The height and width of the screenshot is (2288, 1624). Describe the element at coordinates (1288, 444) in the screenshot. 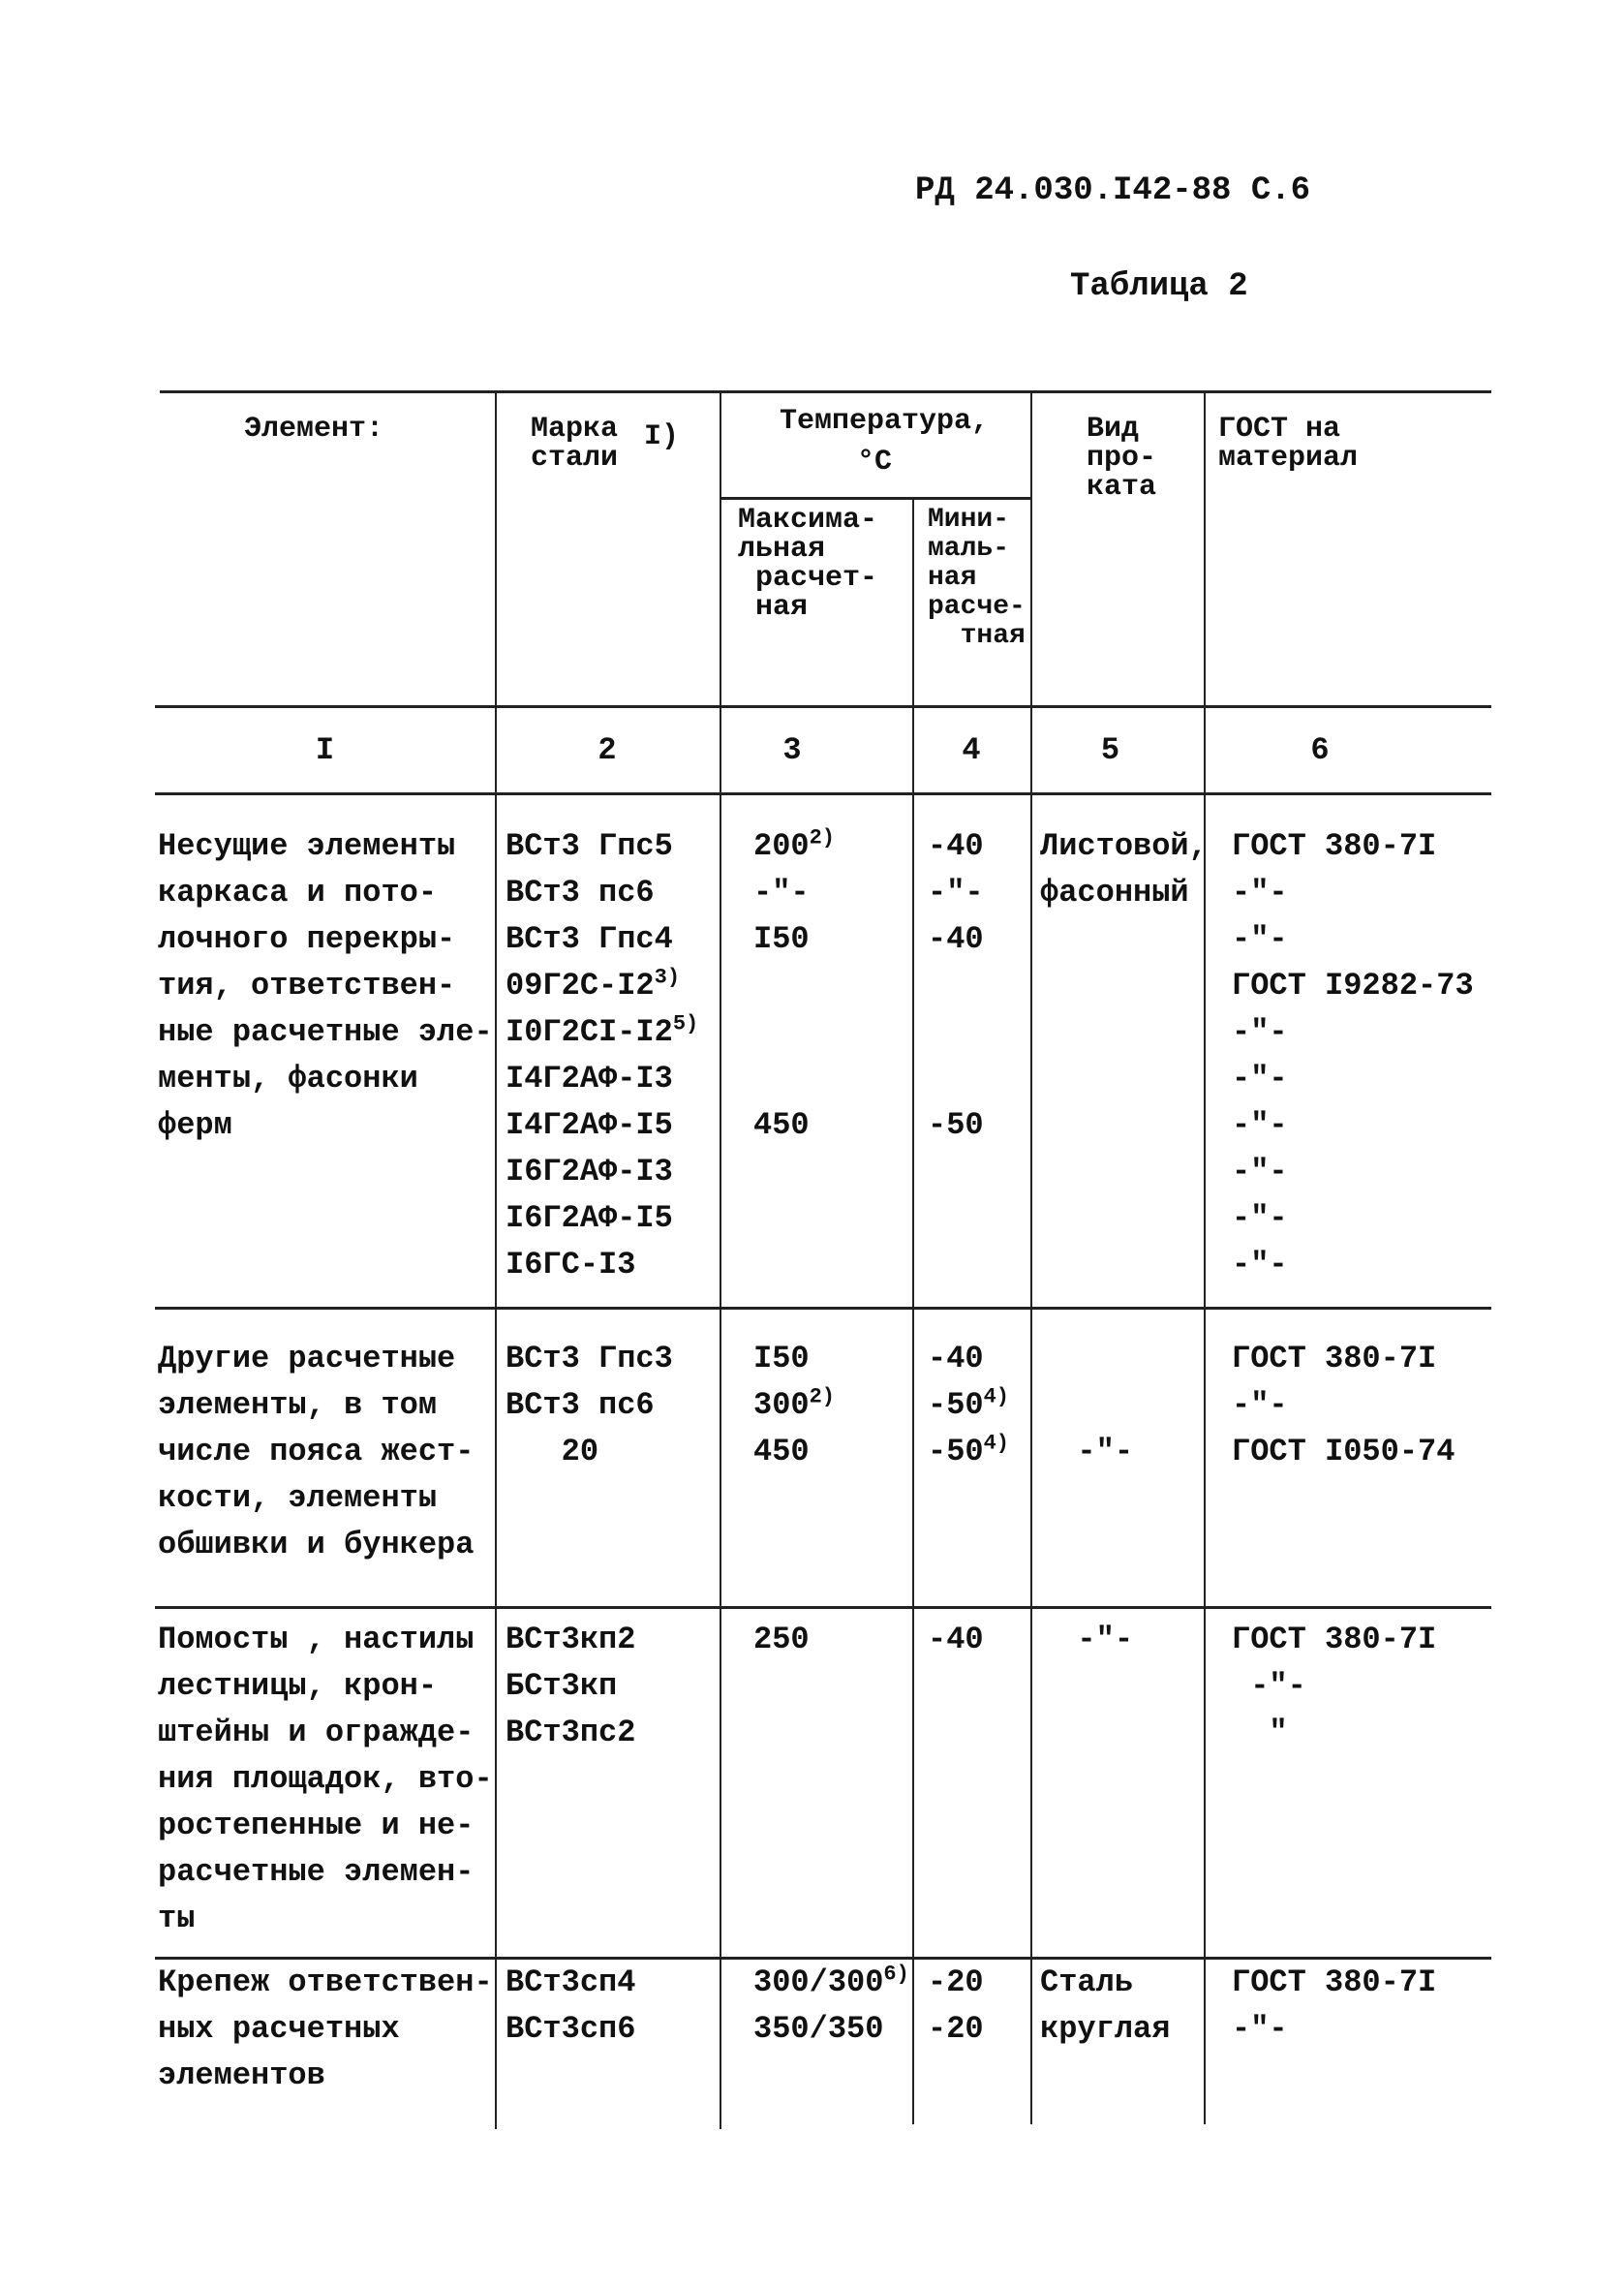

I see `header-gost: ГОСТ на материал` at that location.